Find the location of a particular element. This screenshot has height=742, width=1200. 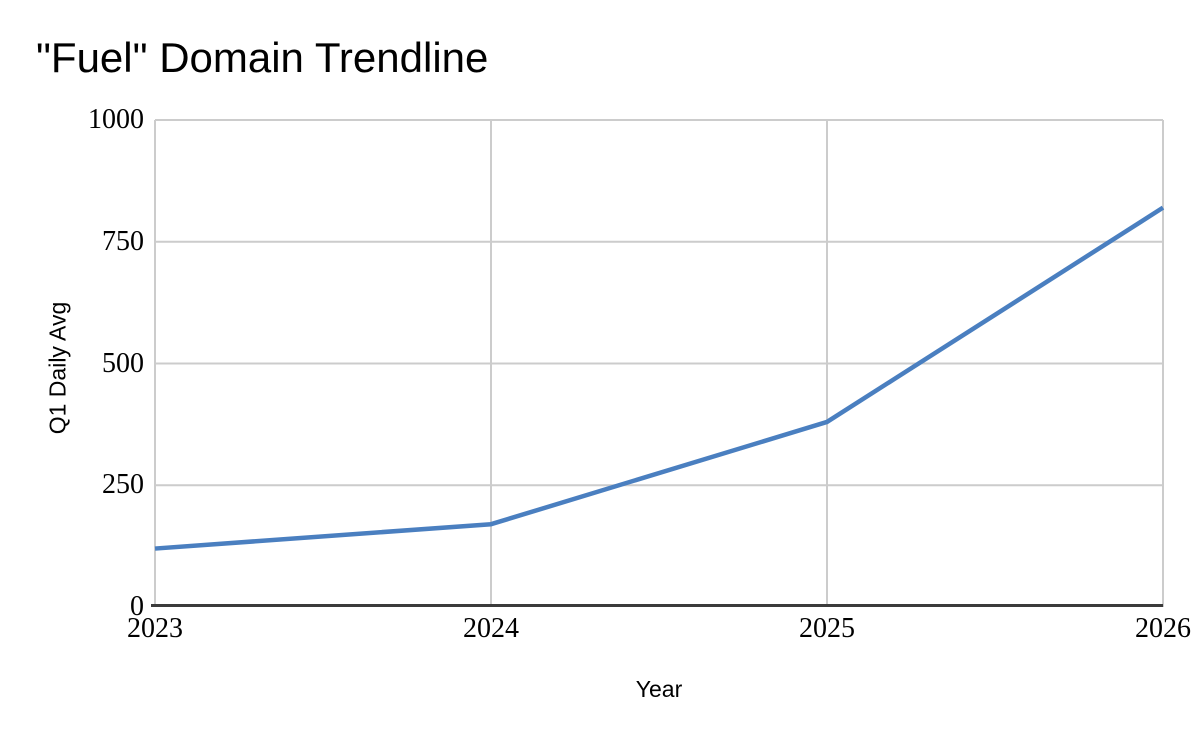

y-tick-label: 250 is located at coordinates (123, 485).